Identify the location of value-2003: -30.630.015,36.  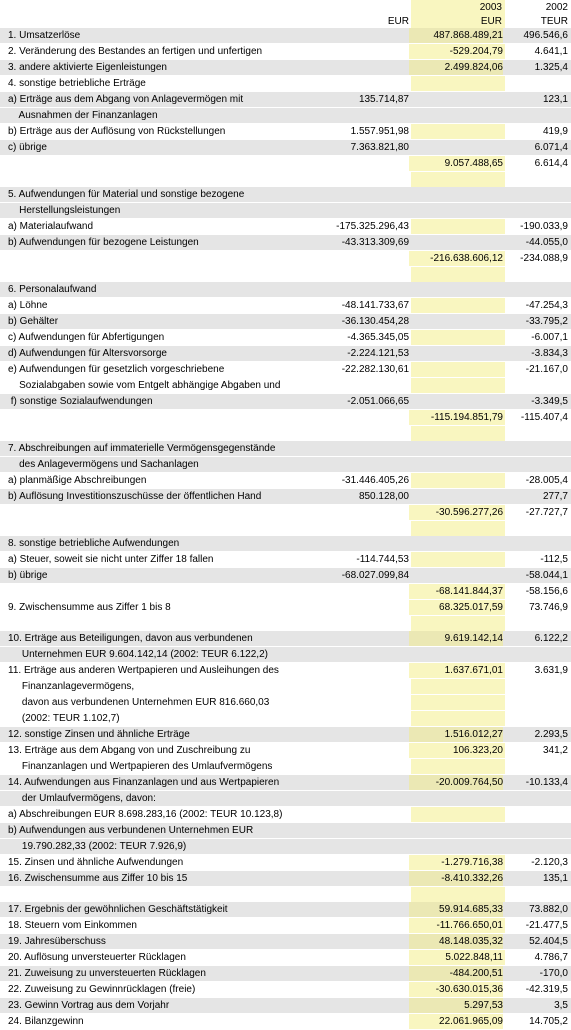
(456, 989).